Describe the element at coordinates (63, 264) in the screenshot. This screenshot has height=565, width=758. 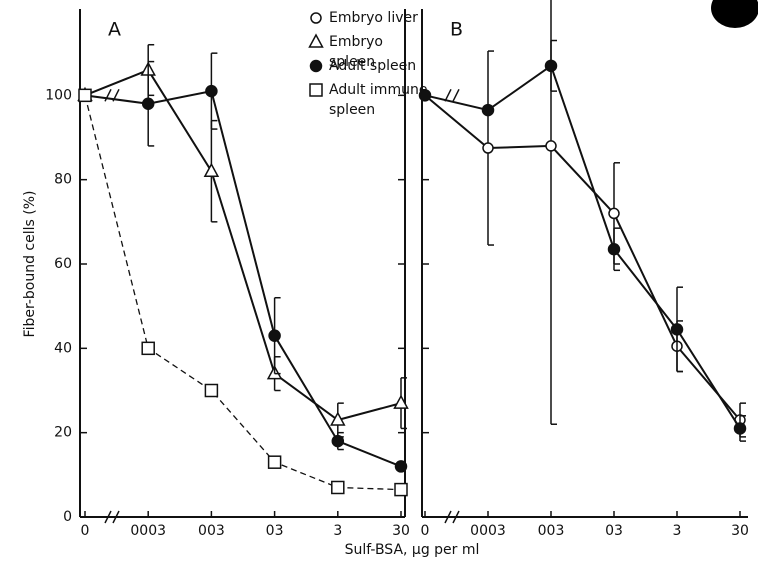
I see `y-tick-label: 60` at that location.